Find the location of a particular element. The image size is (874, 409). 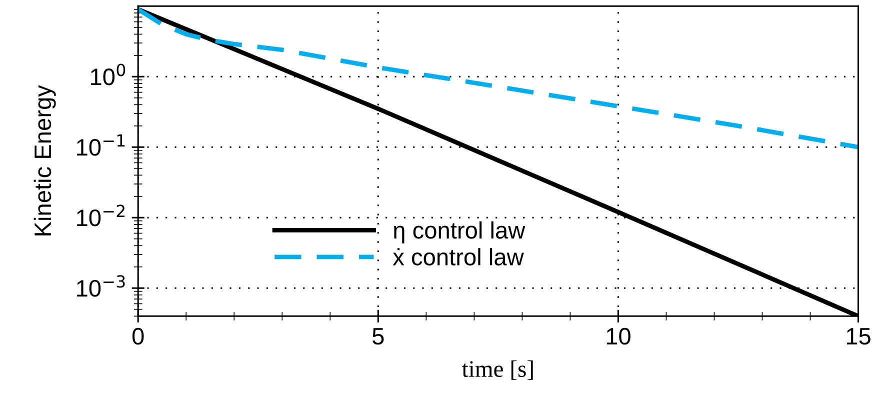

legend-label: ẋ control law is located at coordinates (458, 257).